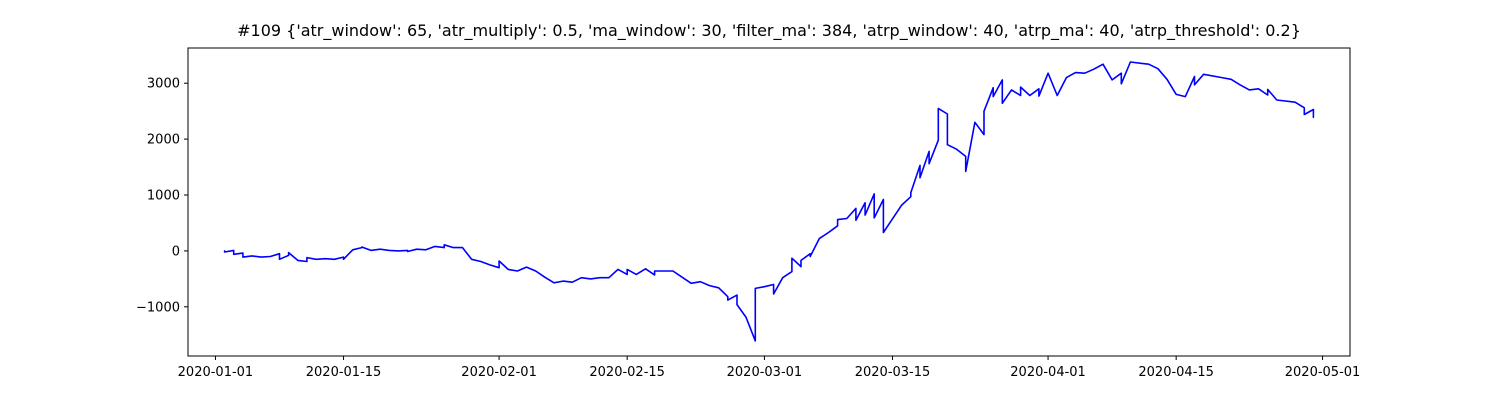  What do you see at coordinates (163, 84) in the screenshot?
I see `y-tick-label-4: 3000` at bounding box center [163, 84].